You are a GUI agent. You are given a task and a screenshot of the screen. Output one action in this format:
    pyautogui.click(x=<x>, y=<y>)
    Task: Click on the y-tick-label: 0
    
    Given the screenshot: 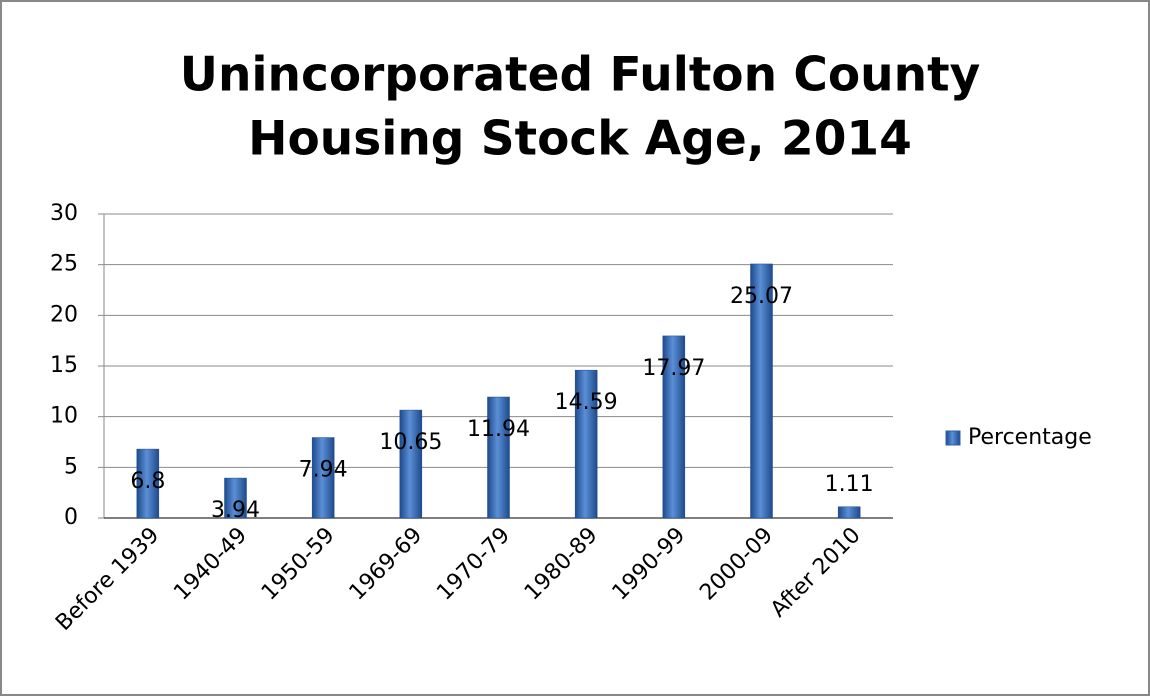 What is the action you would take?
    pyautogui.click(x=71, y=517)
    